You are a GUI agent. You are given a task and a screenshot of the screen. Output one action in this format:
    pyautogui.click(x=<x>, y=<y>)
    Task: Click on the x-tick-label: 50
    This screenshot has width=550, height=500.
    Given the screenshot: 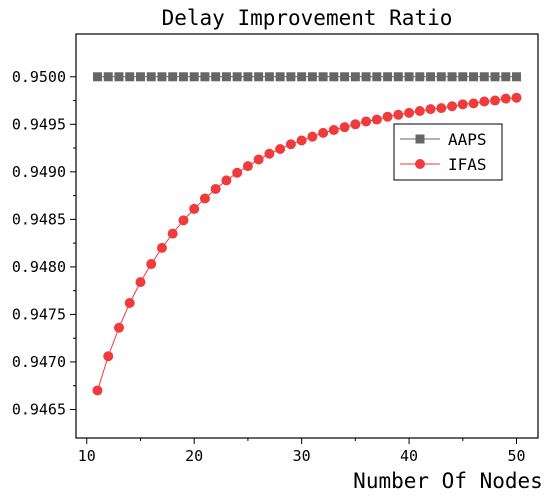 What is the action you would take?
    pyautogui.click(x=516, y=456)
    